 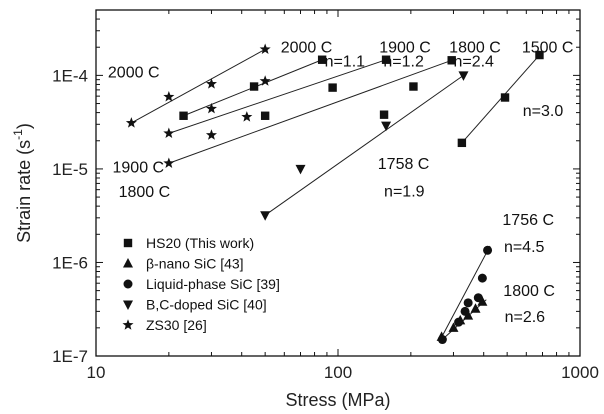 I want to click on annotation-3: 1800 C, so click(x=145, y=192).